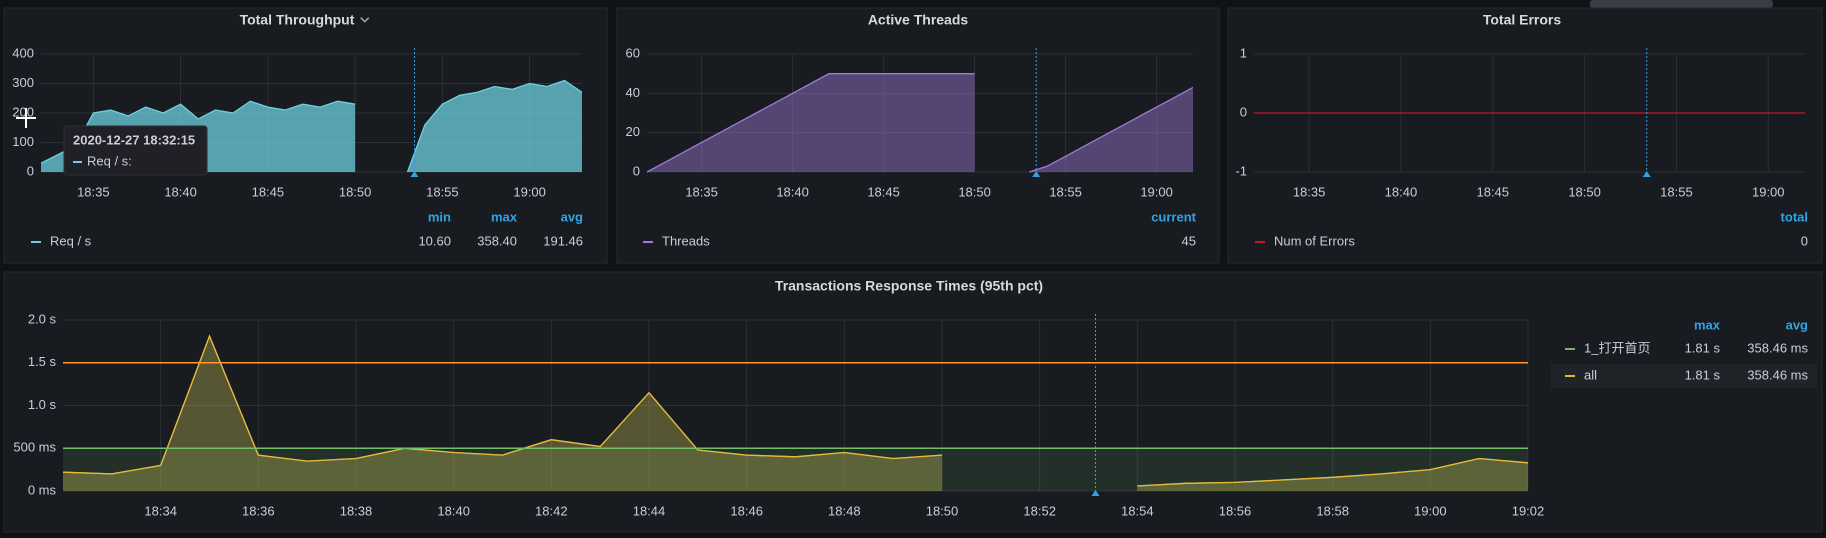  Describe the element at coordinates (42, 361) in the screenshot. I see `y-tick-label: 1.5 s` at that location.